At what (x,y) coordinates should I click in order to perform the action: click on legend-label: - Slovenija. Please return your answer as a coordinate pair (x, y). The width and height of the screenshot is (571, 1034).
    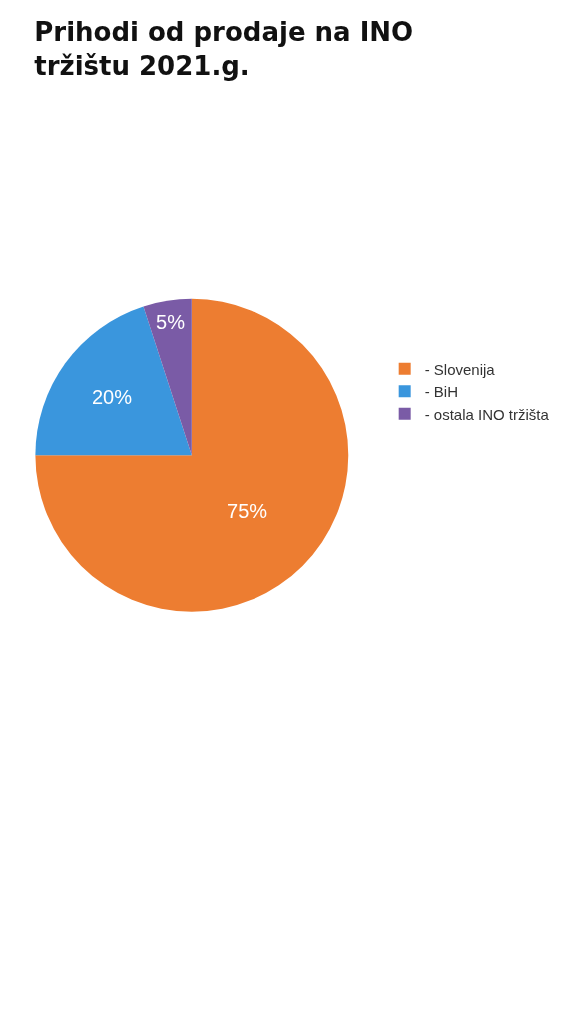
    Looking at the image, I should click on (460, 369).